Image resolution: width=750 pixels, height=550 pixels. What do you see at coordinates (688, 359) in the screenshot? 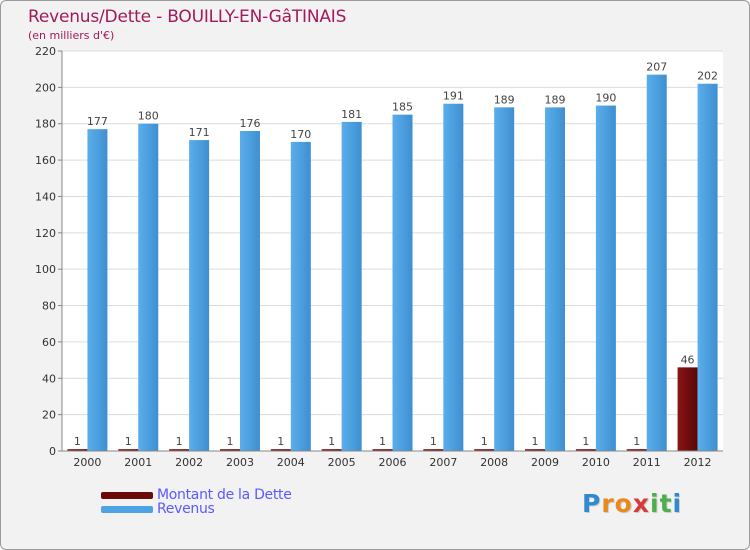
I see `data-label-debt: 46` at bounding box center [688, 359].